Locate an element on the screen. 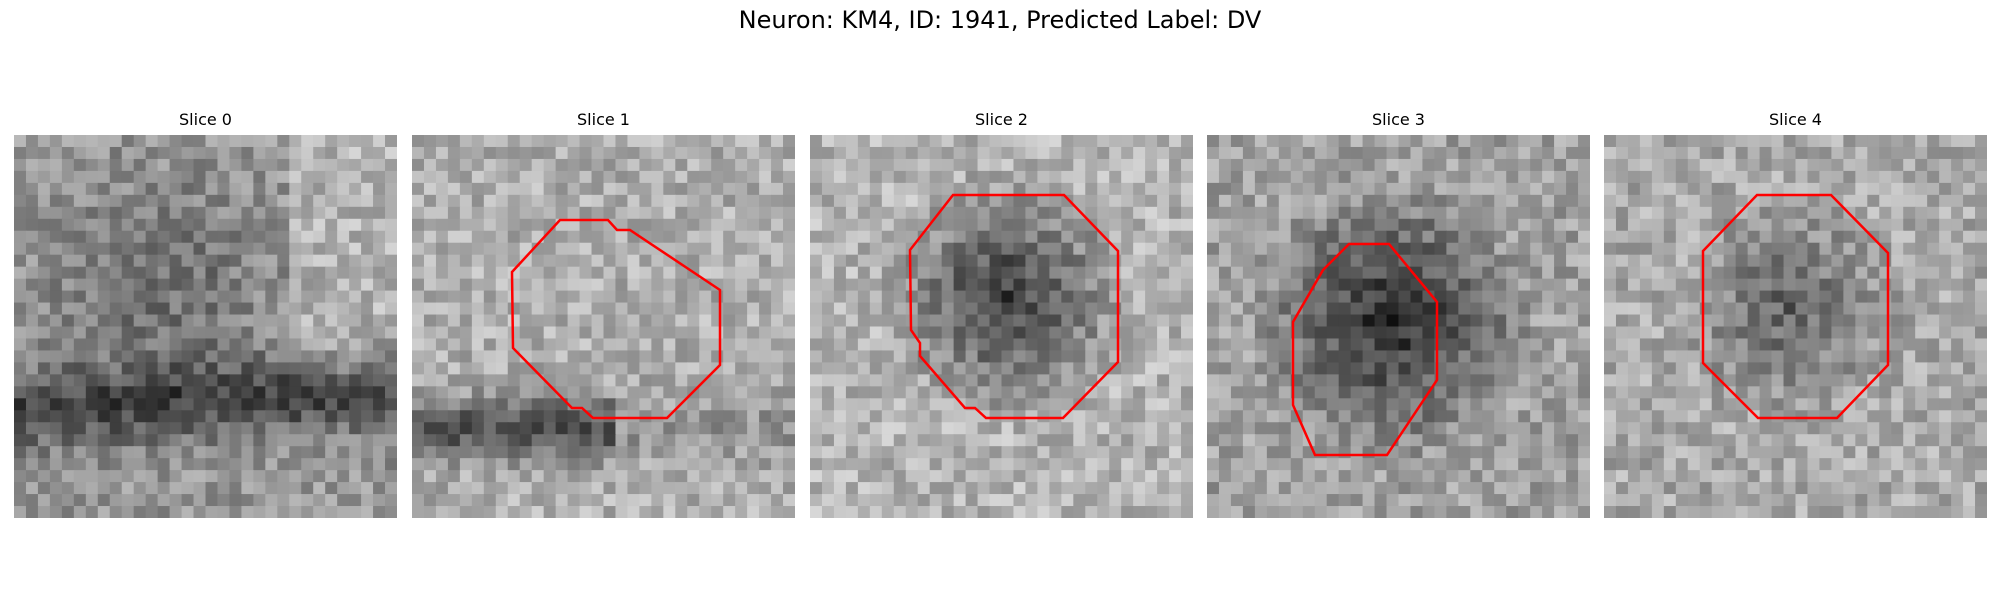 The height and width of the screenshot is (600, 2000). slice-panel-0: Slice 0 is located at coordinates (205, 313).